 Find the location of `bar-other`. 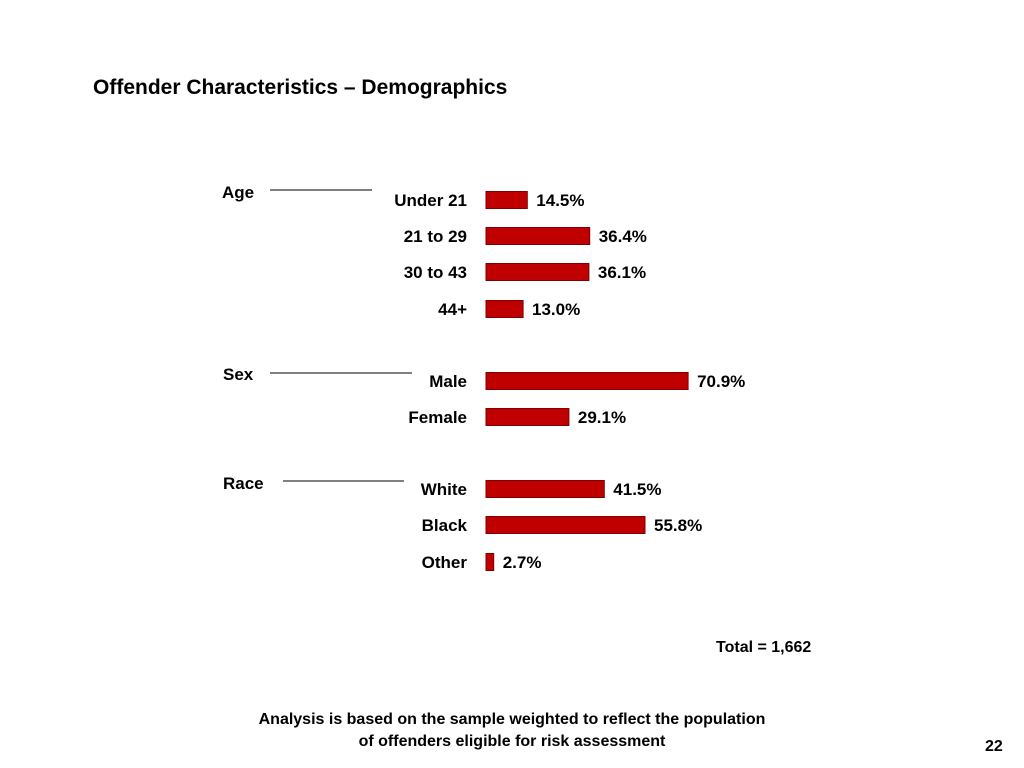

bar-other is located at coordinates (490, 562).